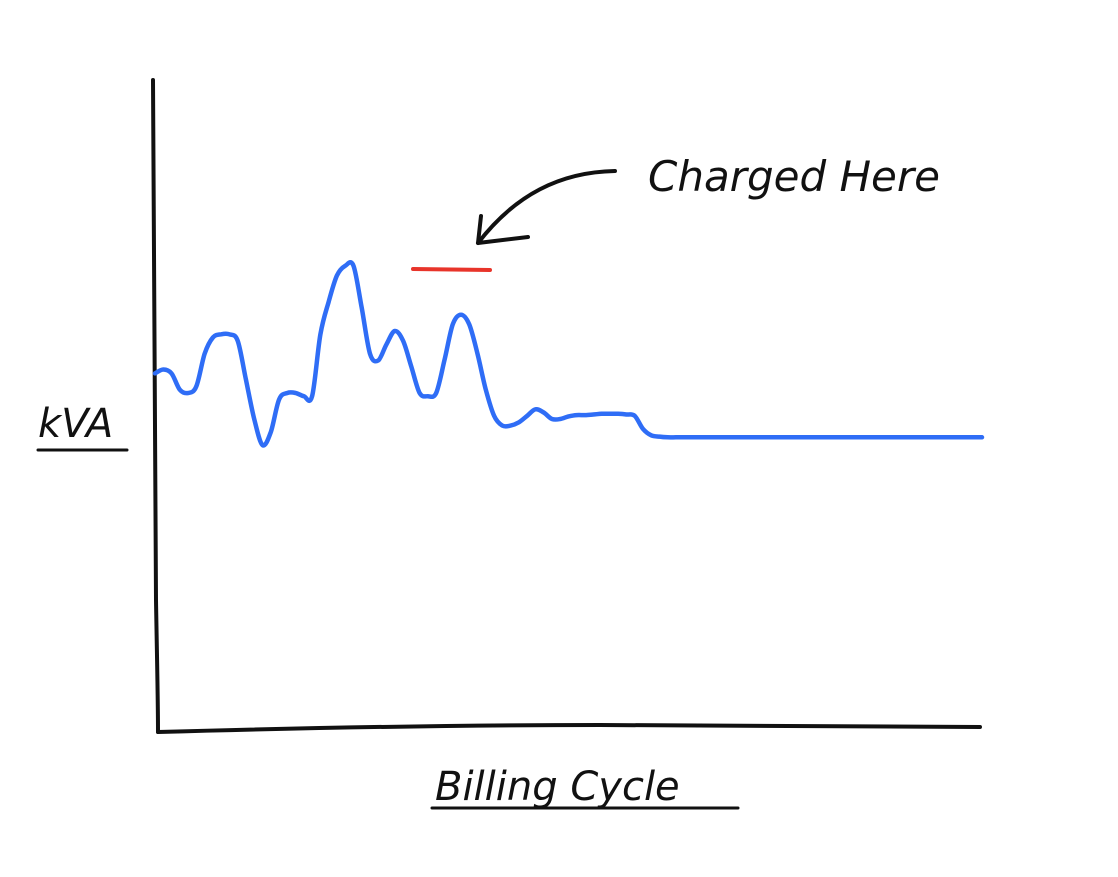  What do you see at coordinates (75, 424) in the screenshot?
I see `y-axis-label: kVA` at bounding box center [75, 424].